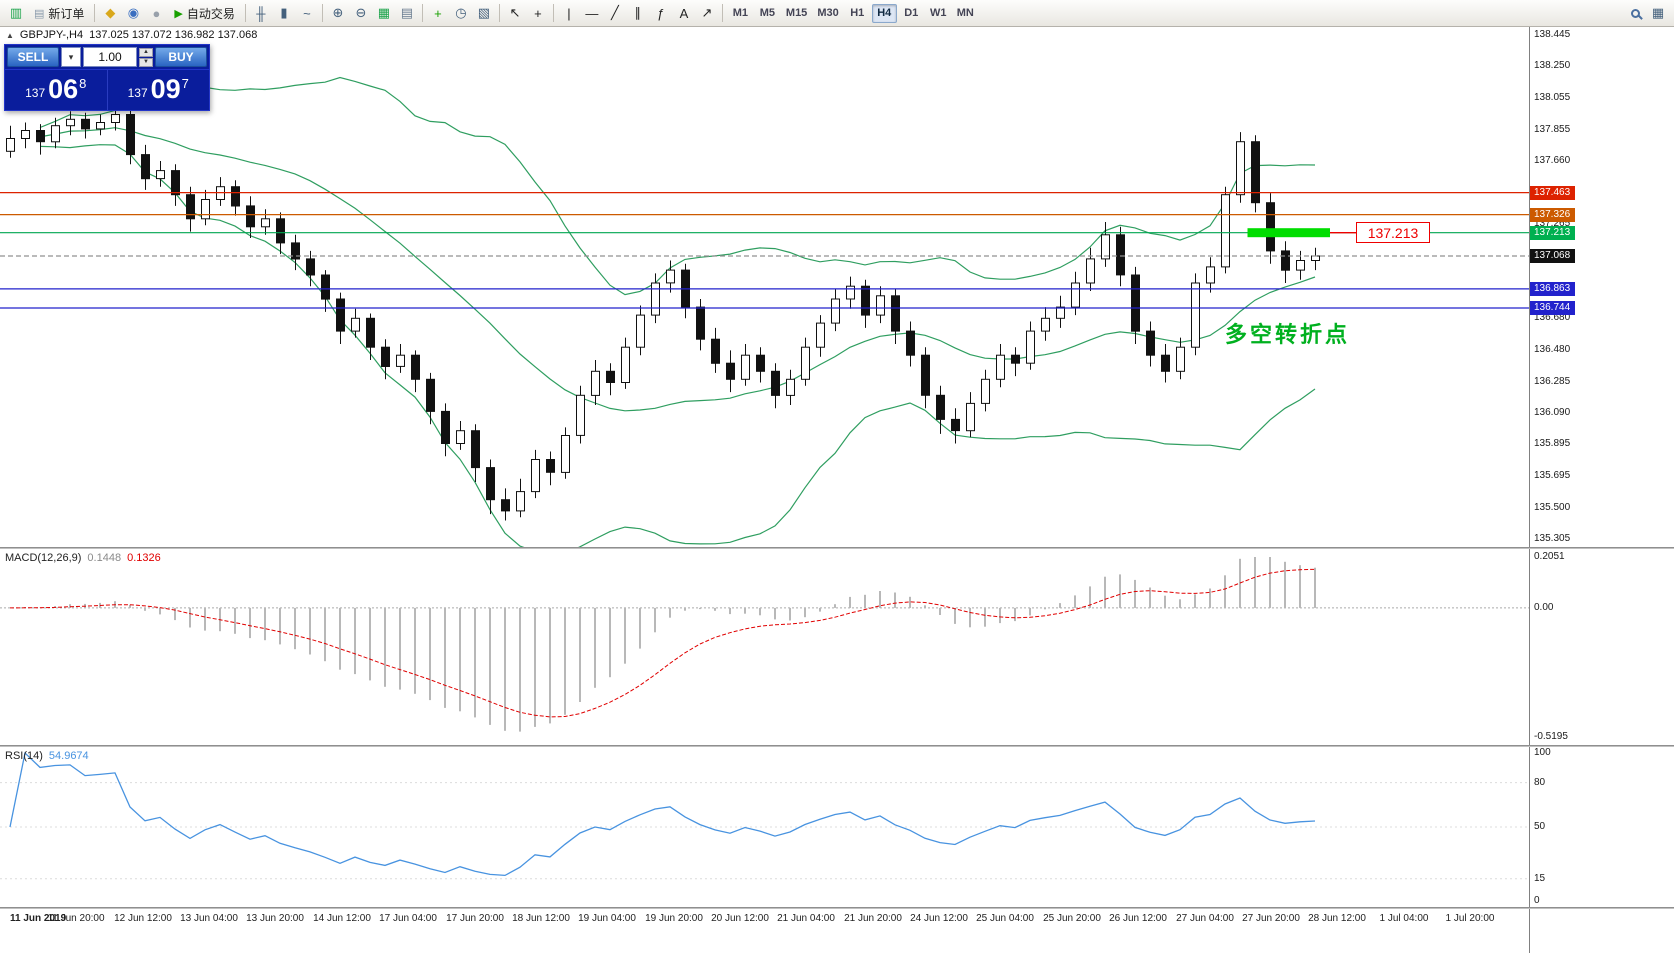  What do you see at coordinates (68, 756) in the screenshot?
I see `rsi-value: 54.9674` at bounding box center [68, 756].